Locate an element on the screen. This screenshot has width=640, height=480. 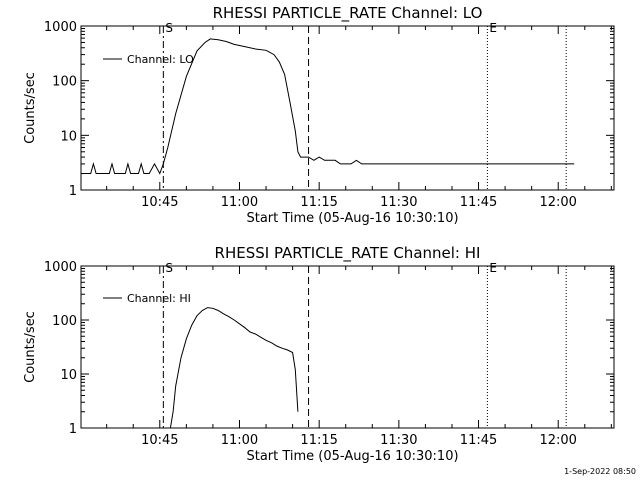
series-line-hi is located at coordinates (234, 368).